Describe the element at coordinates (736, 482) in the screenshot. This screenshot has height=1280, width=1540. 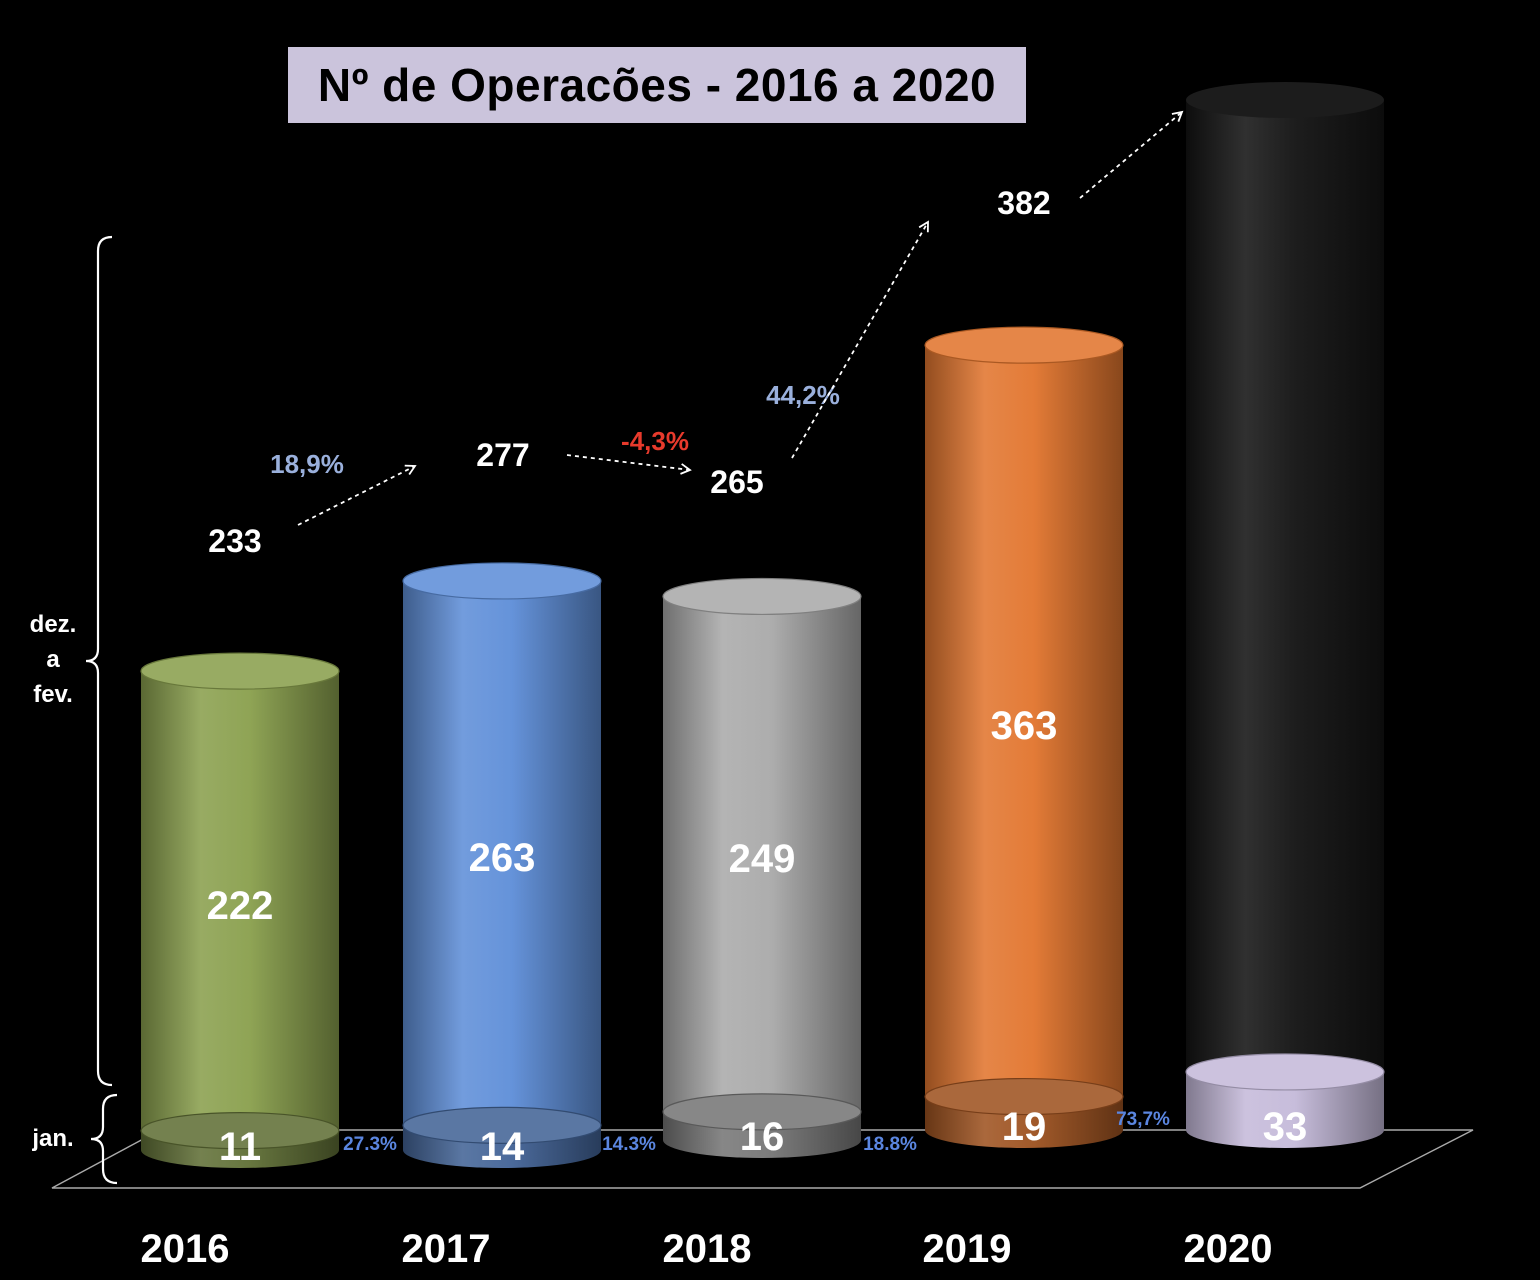
I see `total-label-2018: 265` at that location.